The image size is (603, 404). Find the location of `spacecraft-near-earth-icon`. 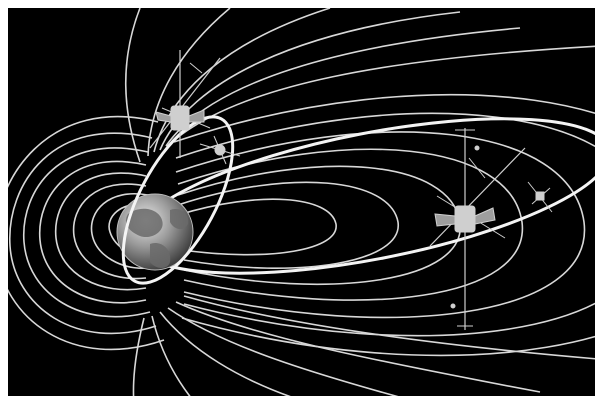

spacecraft-near-earth-icon is located at coordinates (185, 104).